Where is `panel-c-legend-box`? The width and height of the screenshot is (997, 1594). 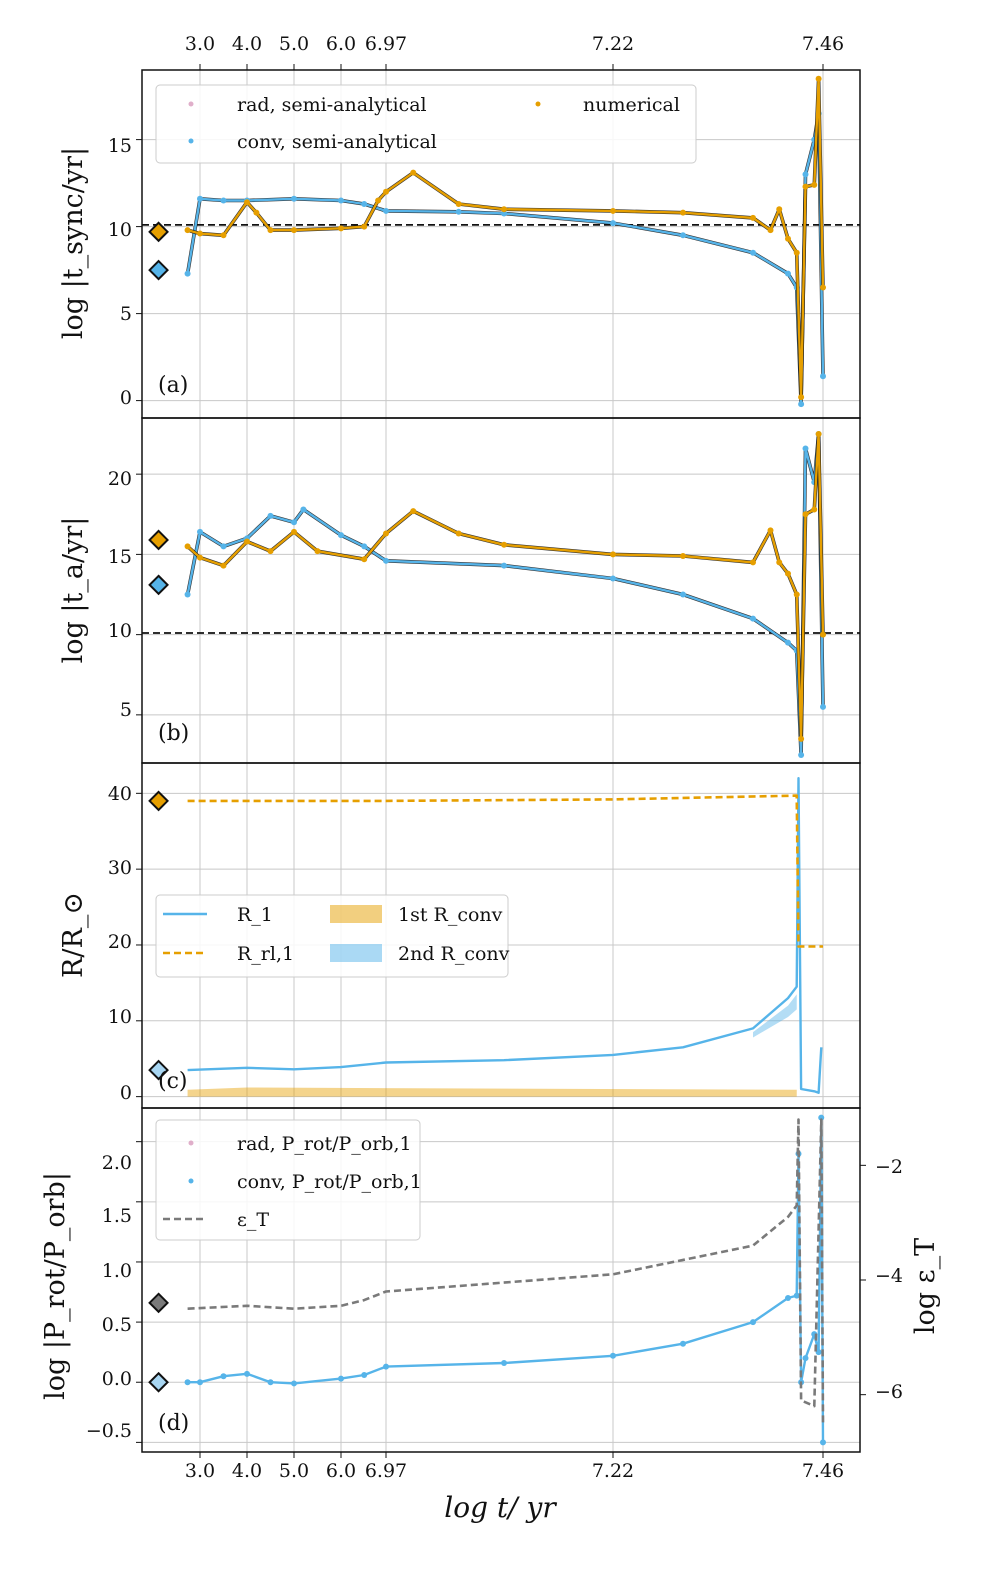 panel-c-legend-box is located at coordinates (332, 936).